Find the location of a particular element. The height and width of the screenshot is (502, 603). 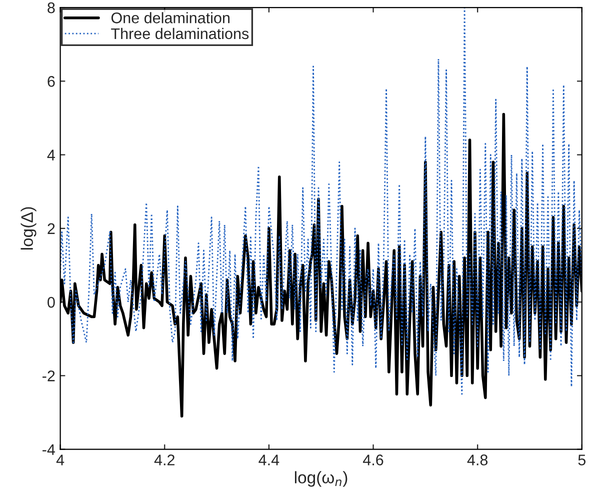

x-tick-label: 4.6 is located at coordinates (373, 460).